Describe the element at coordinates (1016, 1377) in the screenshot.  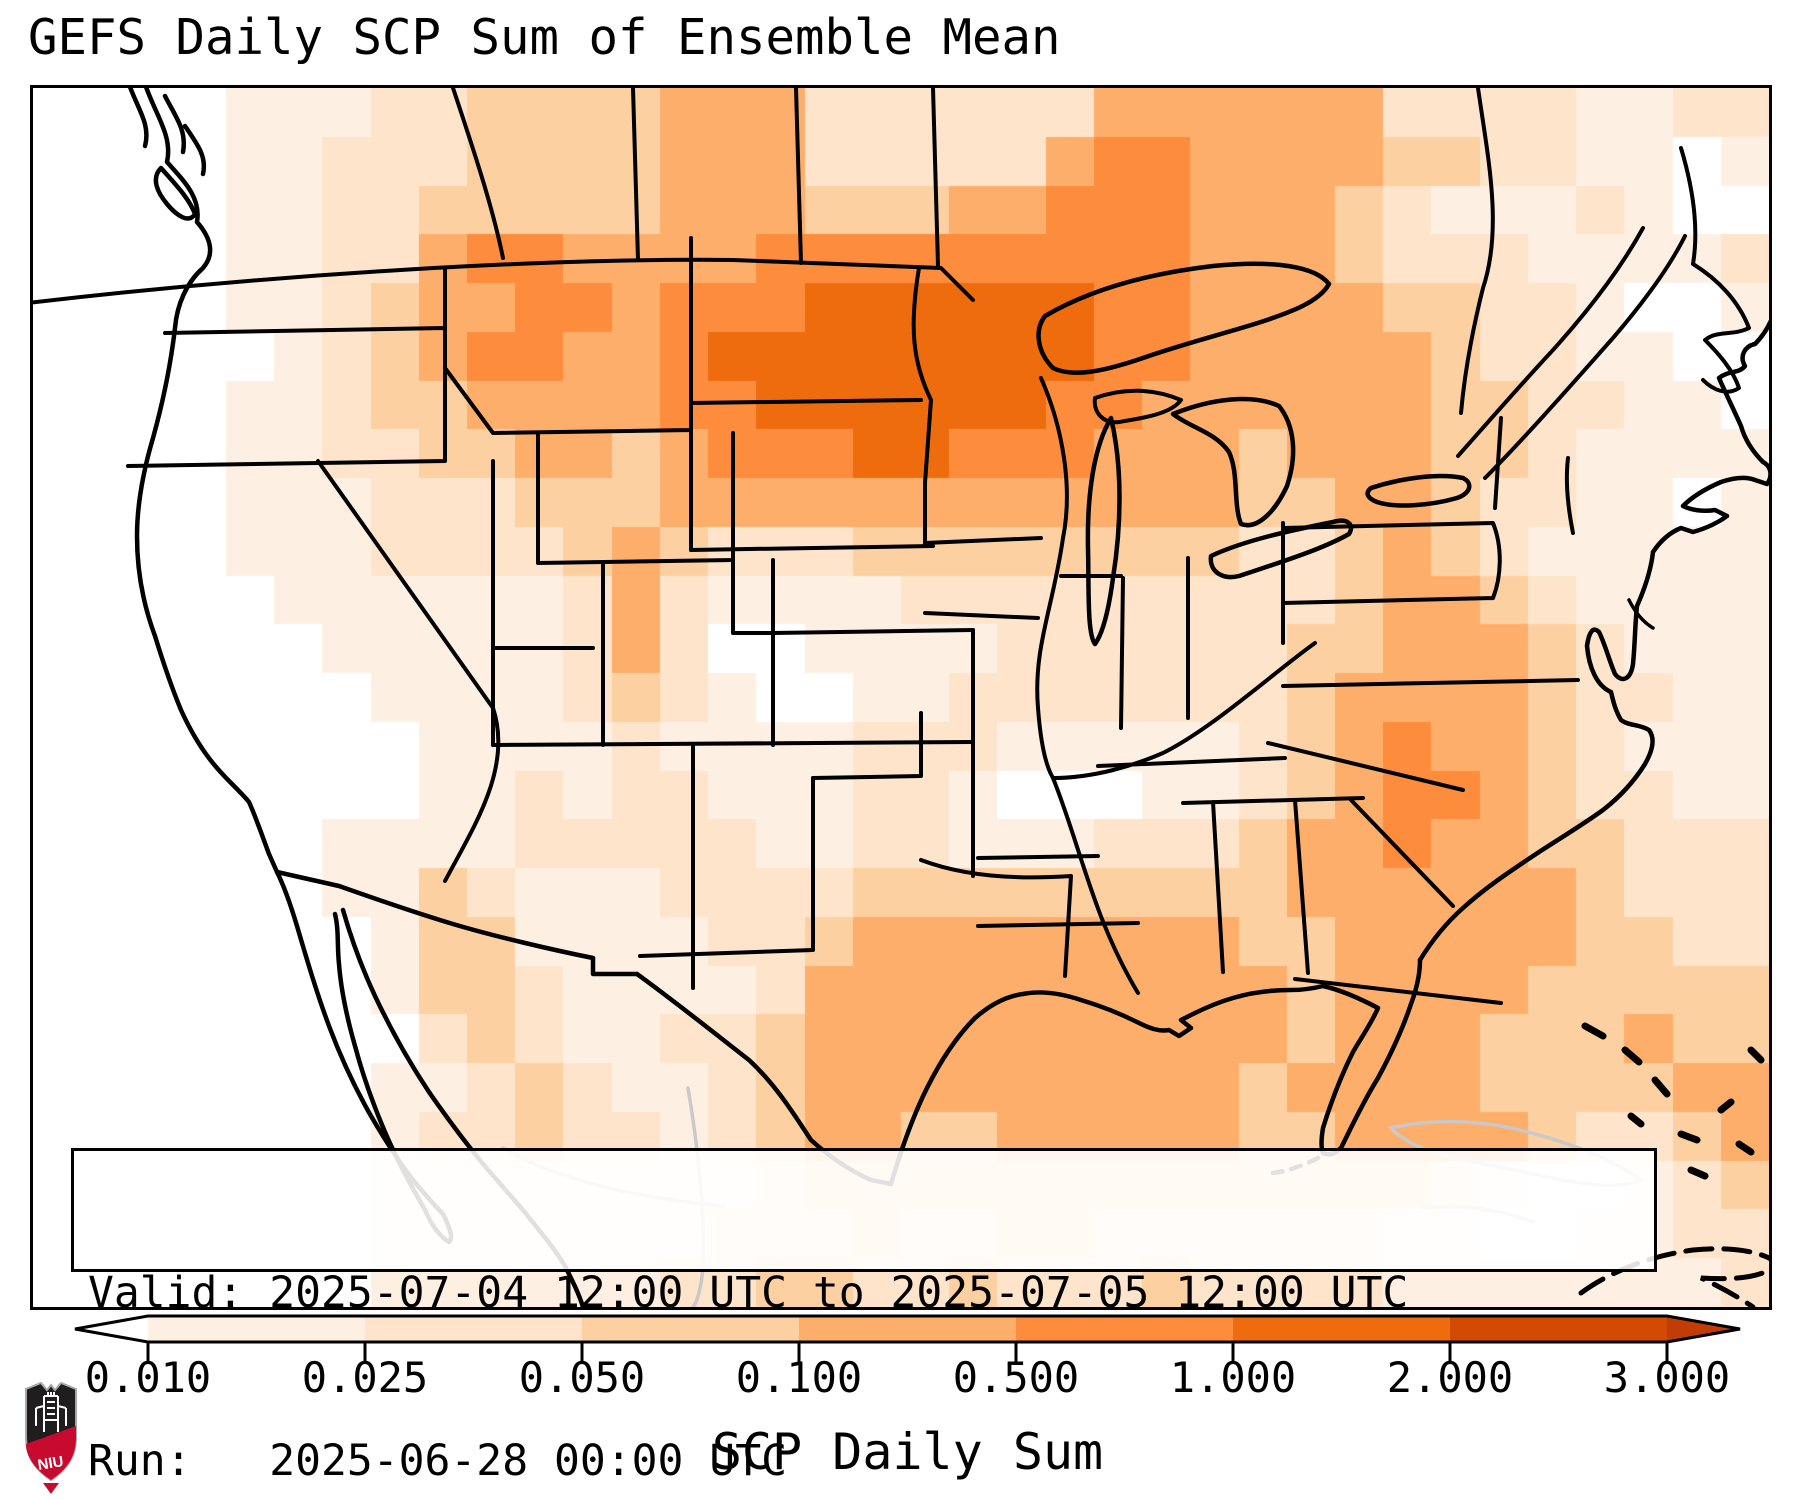
I see `colorbar-tick-label: 0.500` at that location.